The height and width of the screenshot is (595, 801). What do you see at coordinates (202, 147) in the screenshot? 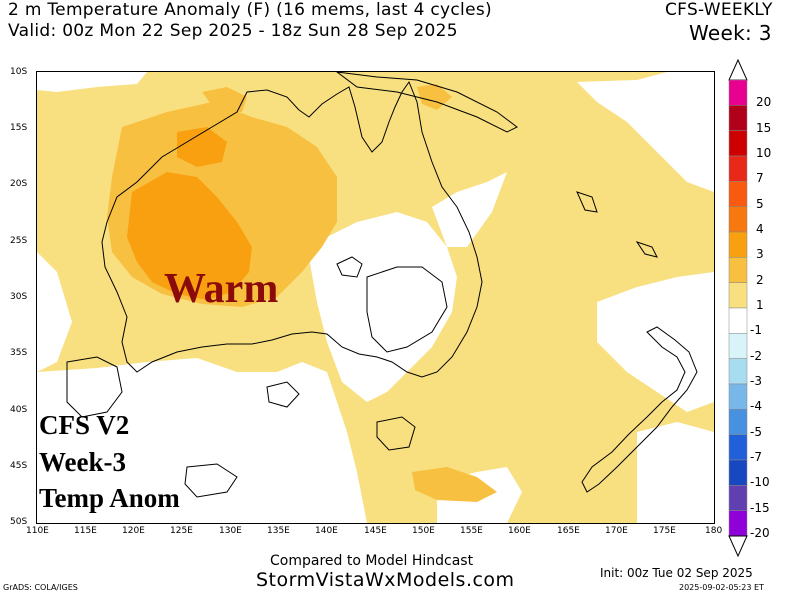
I see `anomaly-3-north` at bounding box center [202, 147].